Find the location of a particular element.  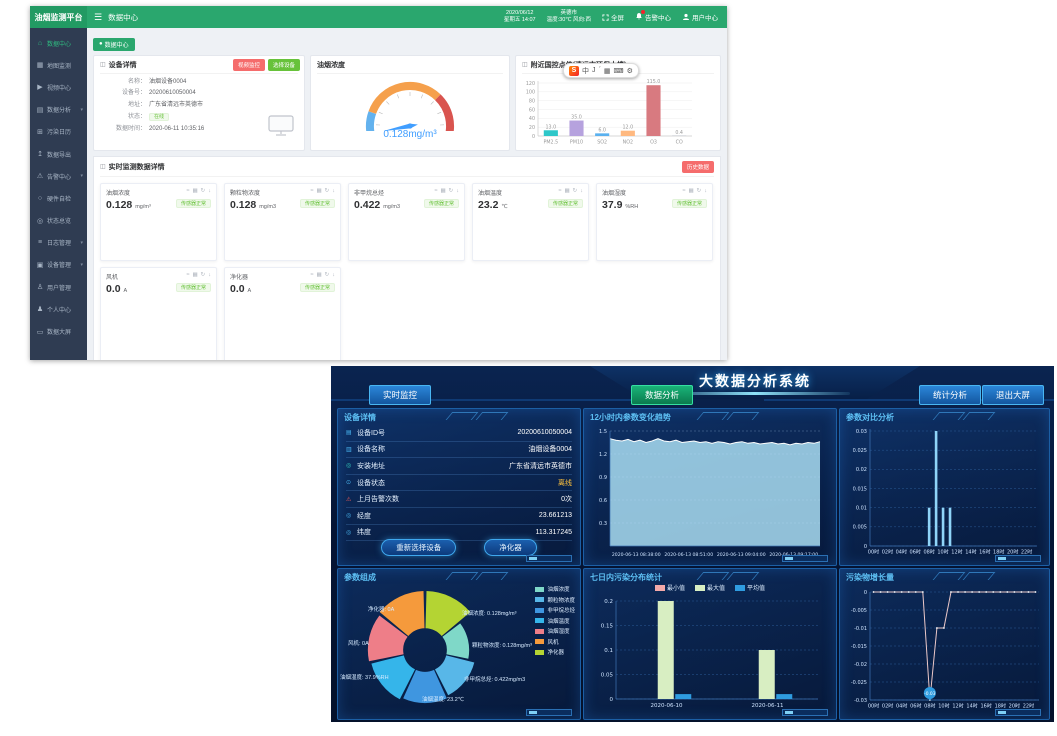

sogou-ime-toolbar: S 中 J ˊ ▦ ⌨ ⚙ is located at coordinates (601, 70).